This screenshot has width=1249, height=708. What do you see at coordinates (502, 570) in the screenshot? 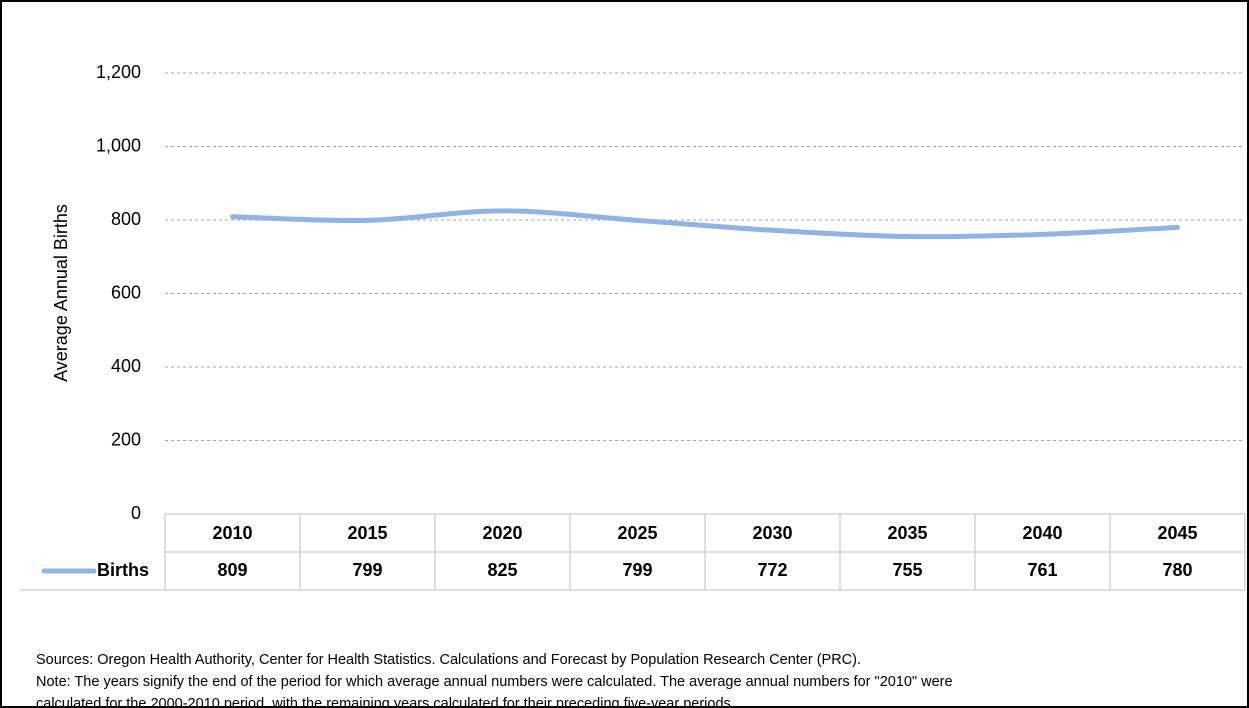
I see `data-table-value: 825` at bounding box center [502, 570].